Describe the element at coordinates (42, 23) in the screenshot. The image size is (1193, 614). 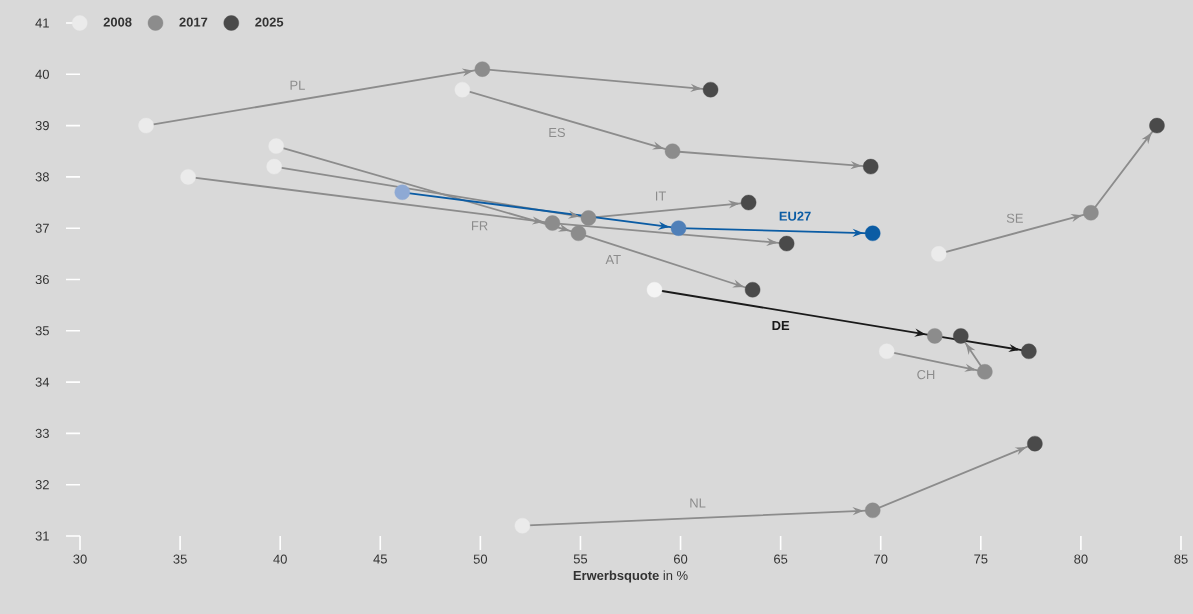
I see `y-tick-label: 41` at that location.